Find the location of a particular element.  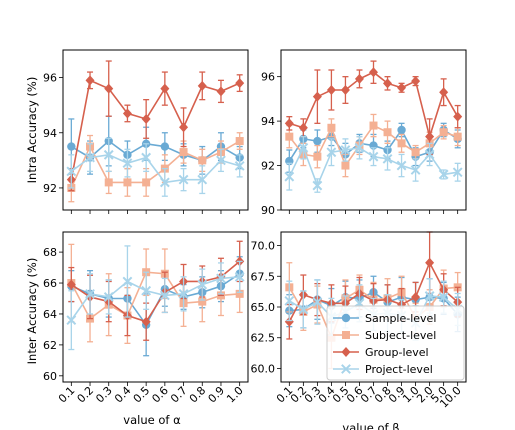

x-tick-label: 0.5 is located at coordinates (142, 395).